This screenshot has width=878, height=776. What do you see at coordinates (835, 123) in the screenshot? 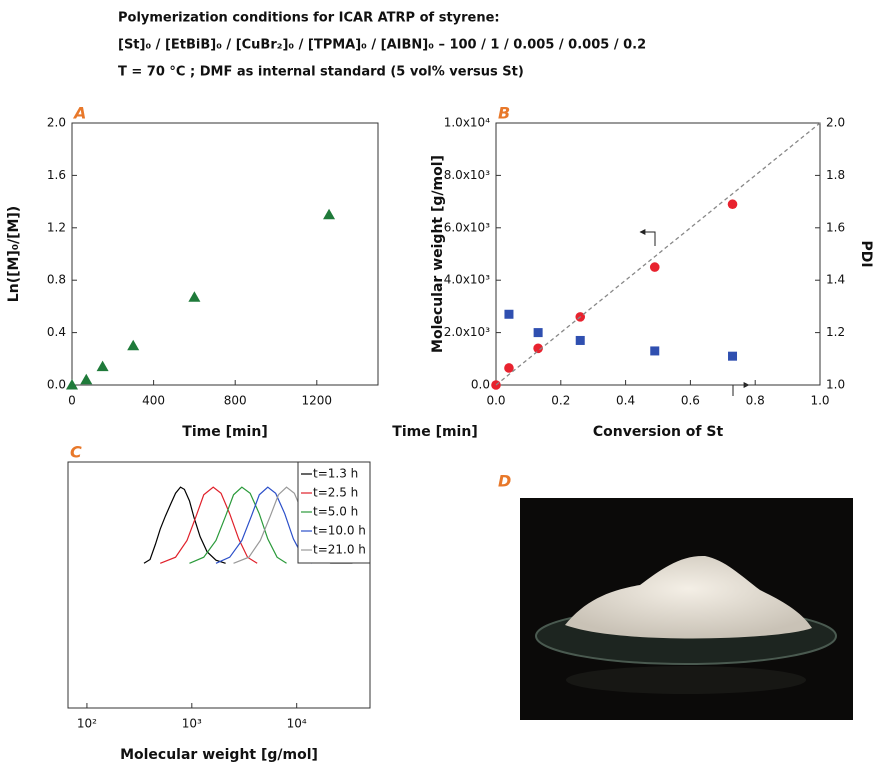
I see `y2-tick-label: 2.0` at bounding box center [835, 123].